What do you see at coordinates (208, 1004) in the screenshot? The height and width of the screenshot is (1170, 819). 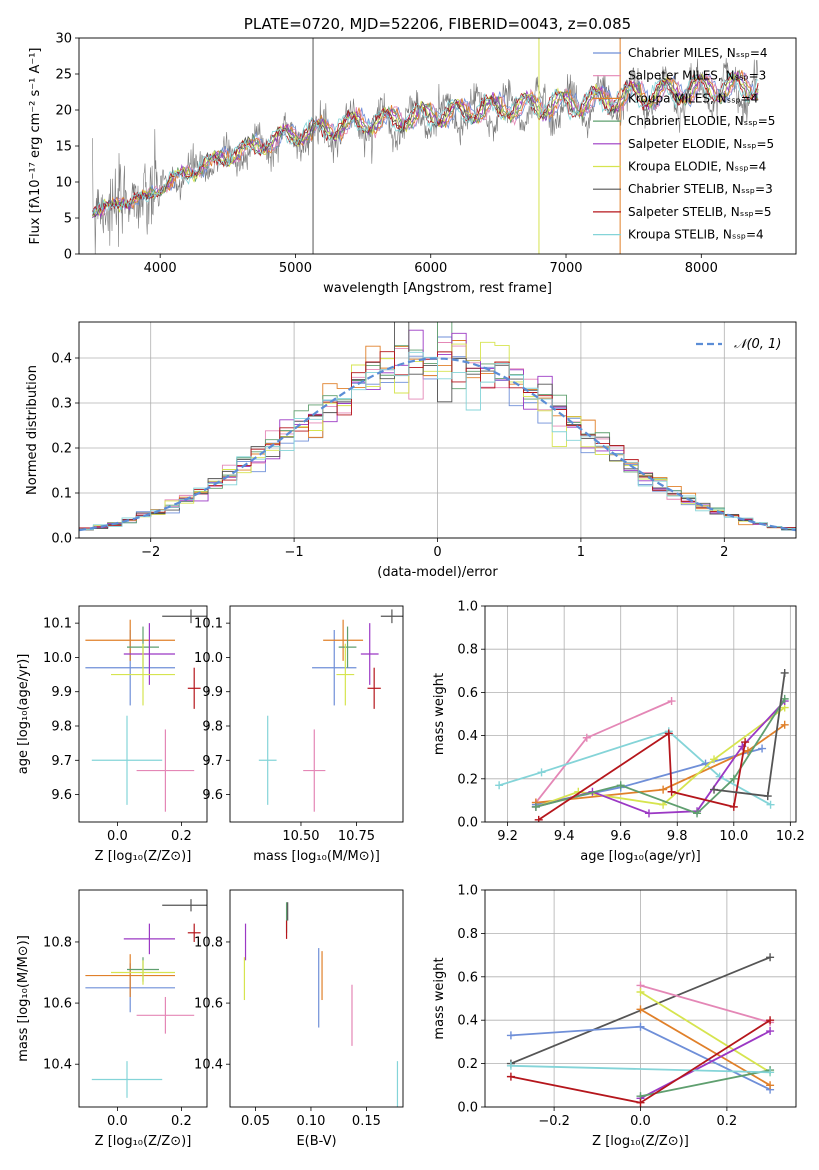 I see `y-tick-label: 10.6` at bounding box center [208, 1004].